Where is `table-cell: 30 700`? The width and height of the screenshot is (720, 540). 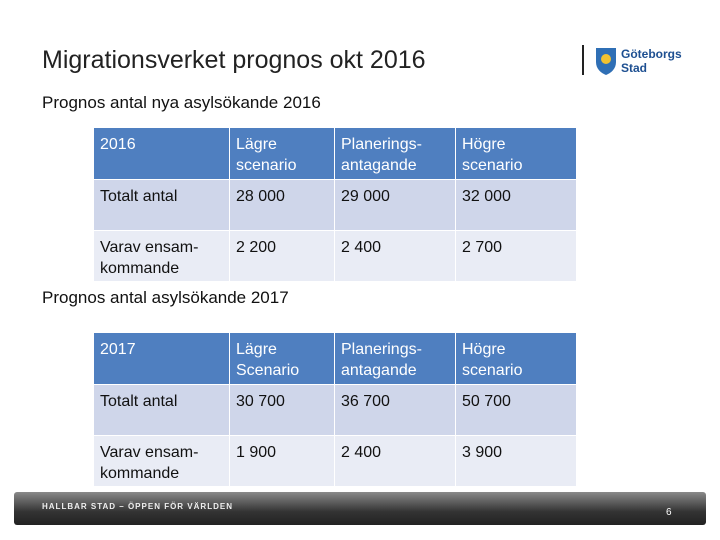
table-cell: 30 700 is located at coordinates (282, 410).